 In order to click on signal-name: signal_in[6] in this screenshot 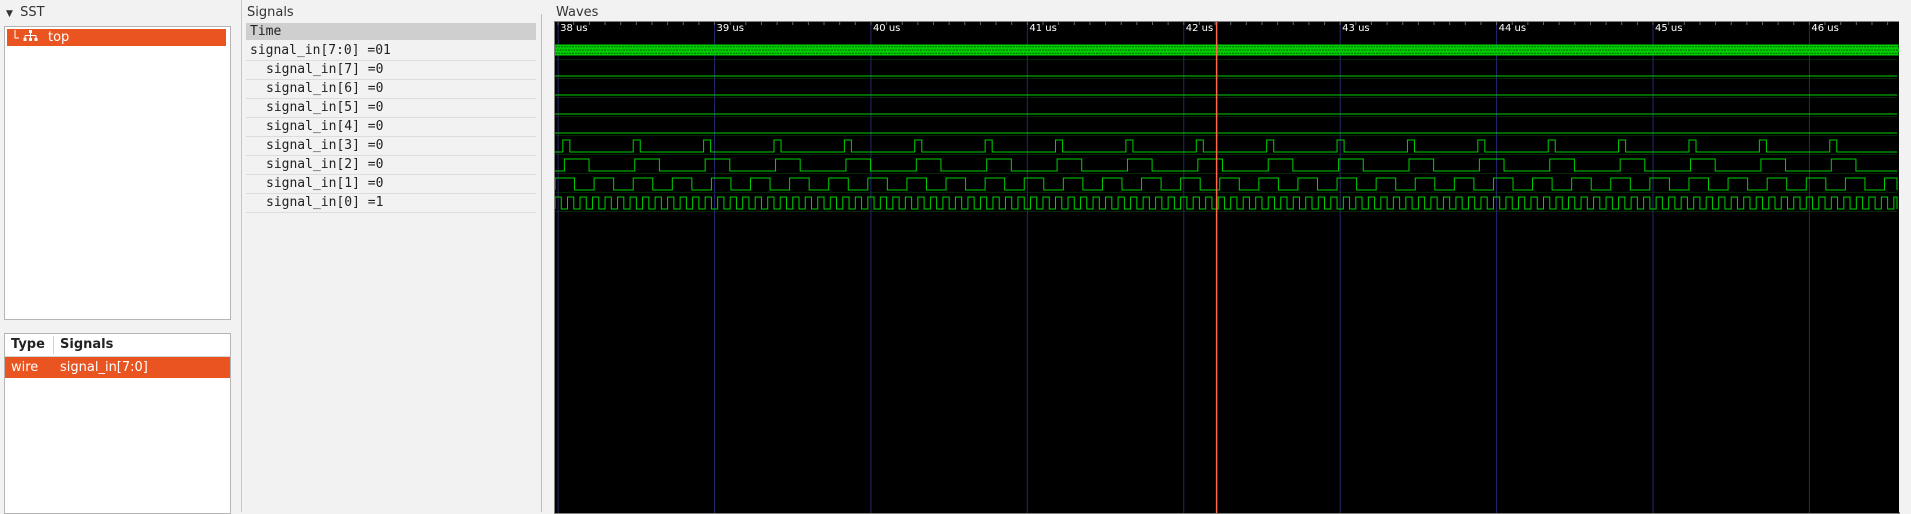, I will do `click(313, 88)`.